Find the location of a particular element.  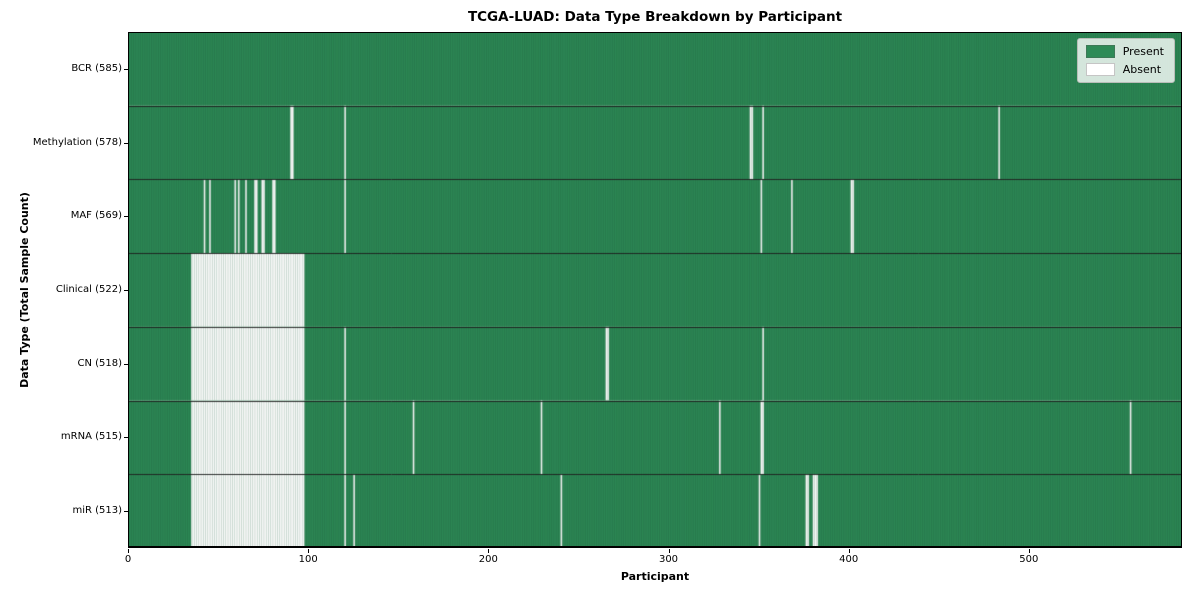

xtick-label-400: 400 is located at coordinates (849, 559).